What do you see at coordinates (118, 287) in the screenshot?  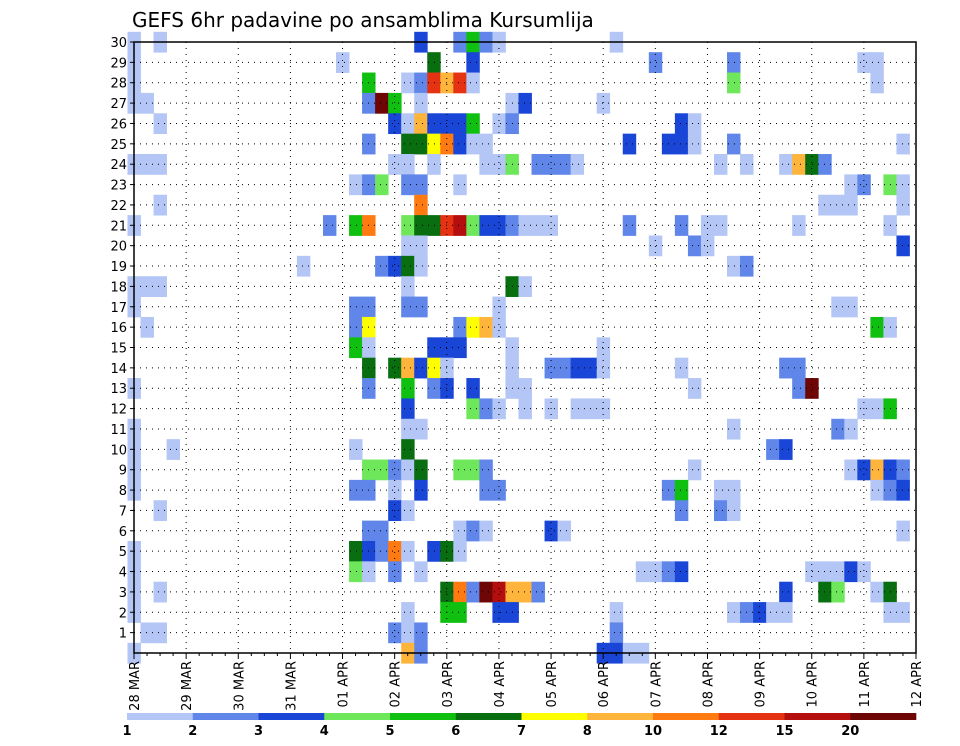 I see `y-tick-label: 18` at bounding box center [118, 287].